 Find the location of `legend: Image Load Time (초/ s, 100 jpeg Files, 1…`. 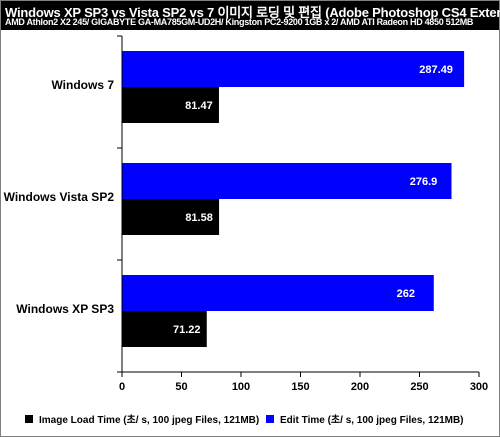

legend: Image Load Time (초/ s, 100 jpeg Files, 1… is located at coordinates (250, 419).